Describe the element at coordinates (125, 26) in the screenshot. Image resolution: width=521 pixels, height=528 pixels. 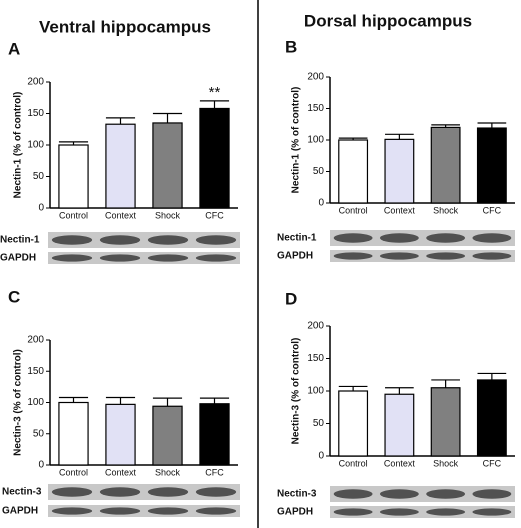
I see `header: Ventral hippocampus` at that location.